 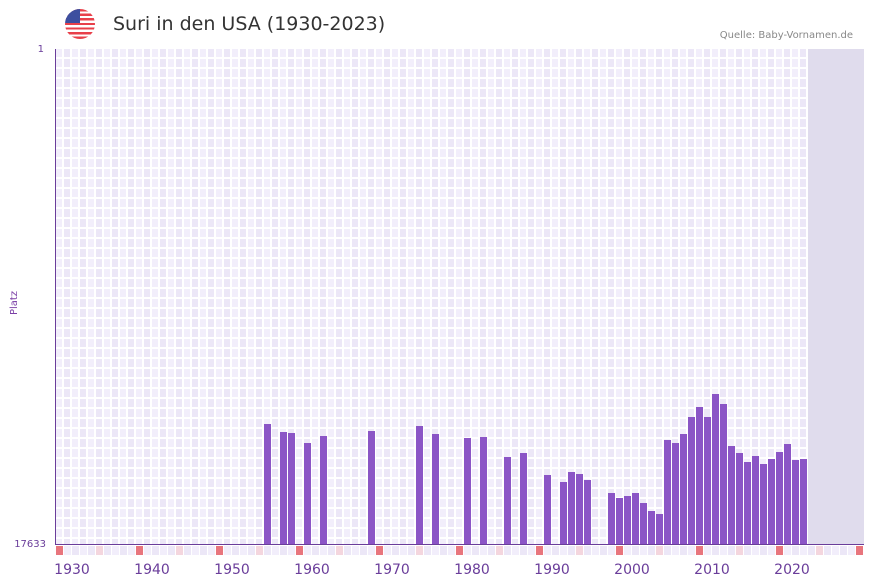 I want to click on bar-1959, so click(x=307, y=493).